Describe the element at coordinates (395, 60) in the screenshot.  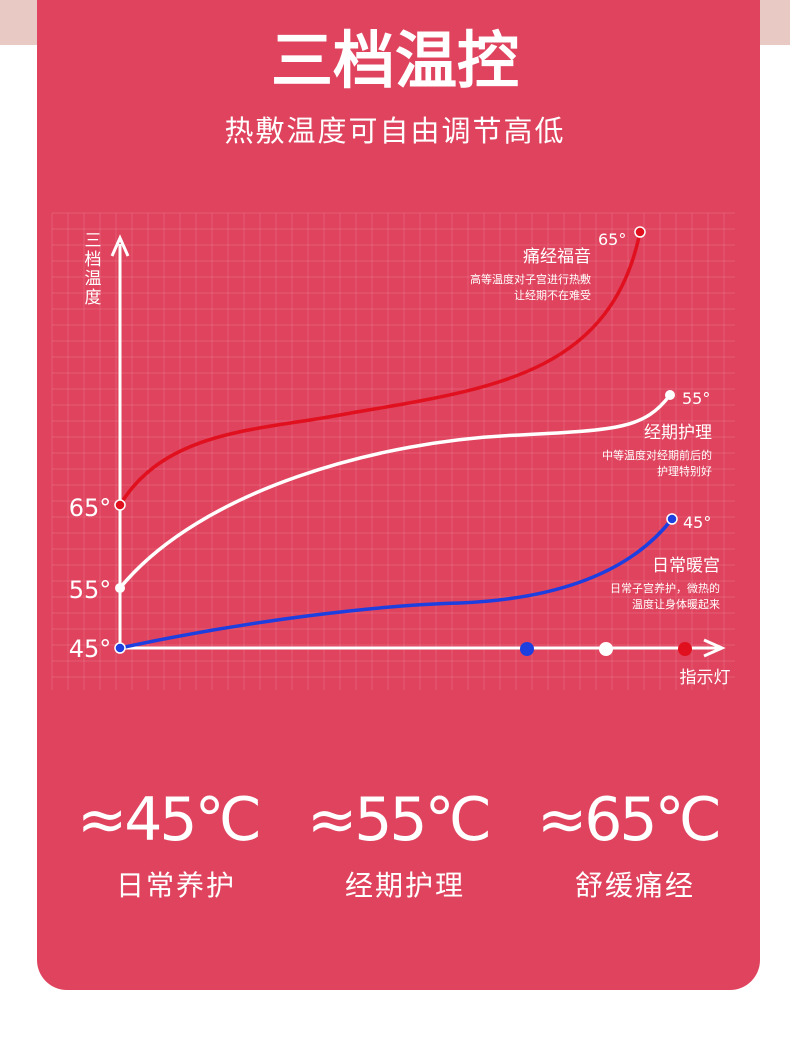
I see `title: 三档温控` at that location.